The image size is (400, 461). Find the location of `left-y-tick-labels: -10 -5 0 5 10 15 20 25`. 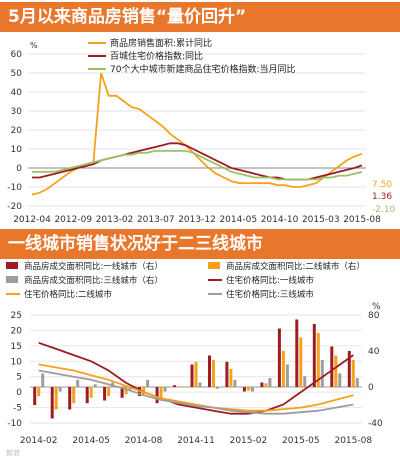

left-y-tick-labels: -10 -5 0 5 10 15 20 25 is located at coordinates (14, 370).